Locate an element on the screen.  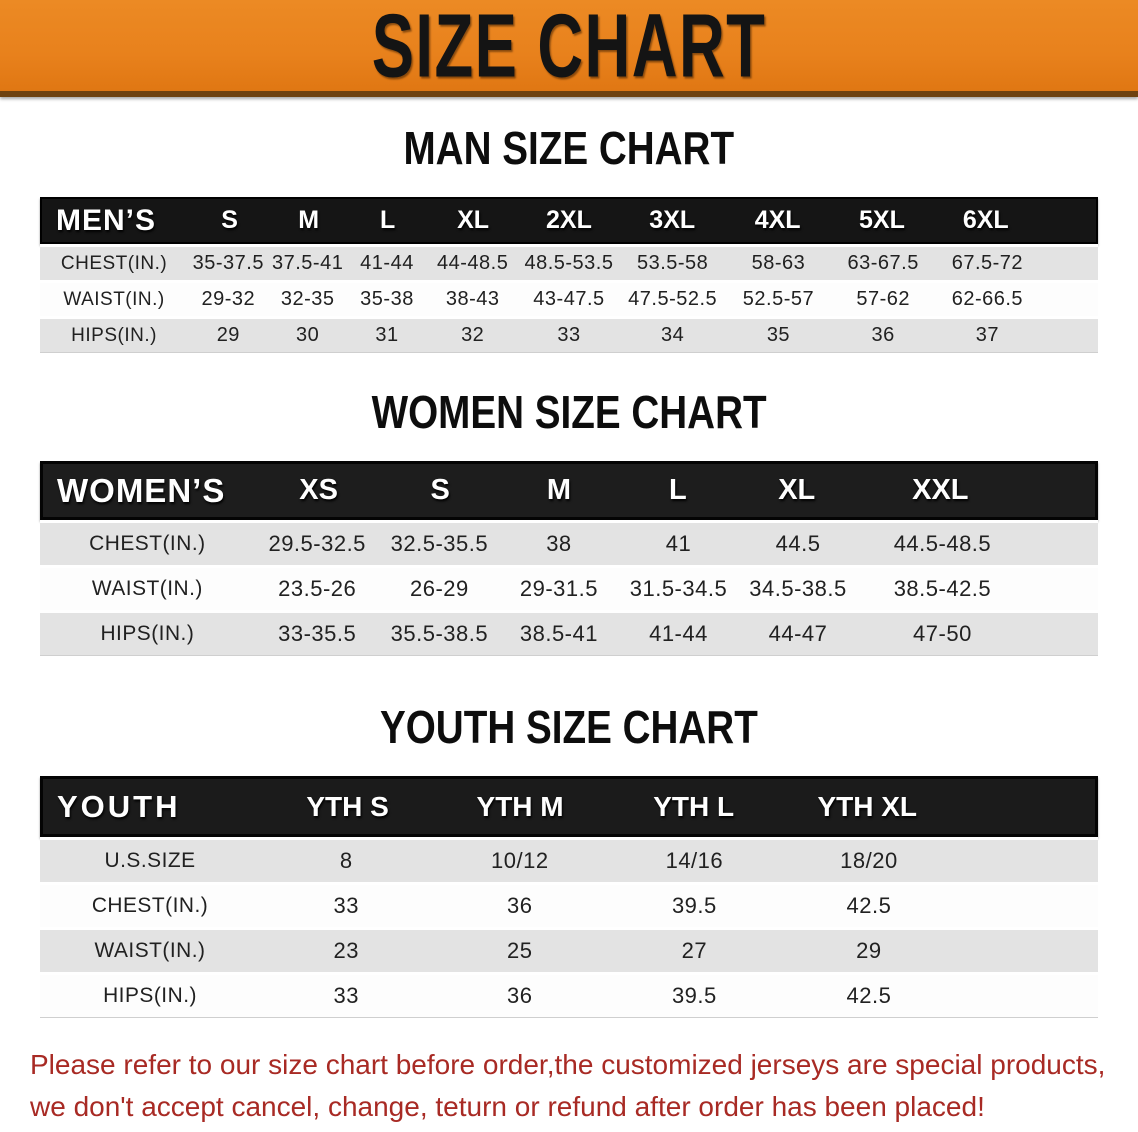
men-size-column-header: L is located at coordinates (388, 220).